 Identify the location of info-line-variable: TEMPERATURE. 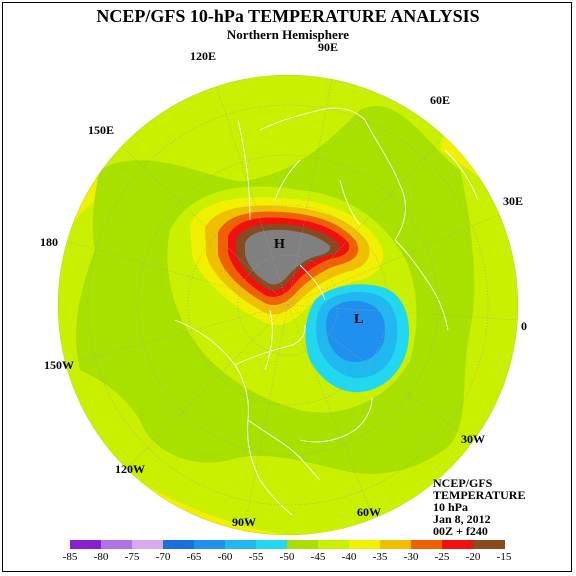
(479, 495).